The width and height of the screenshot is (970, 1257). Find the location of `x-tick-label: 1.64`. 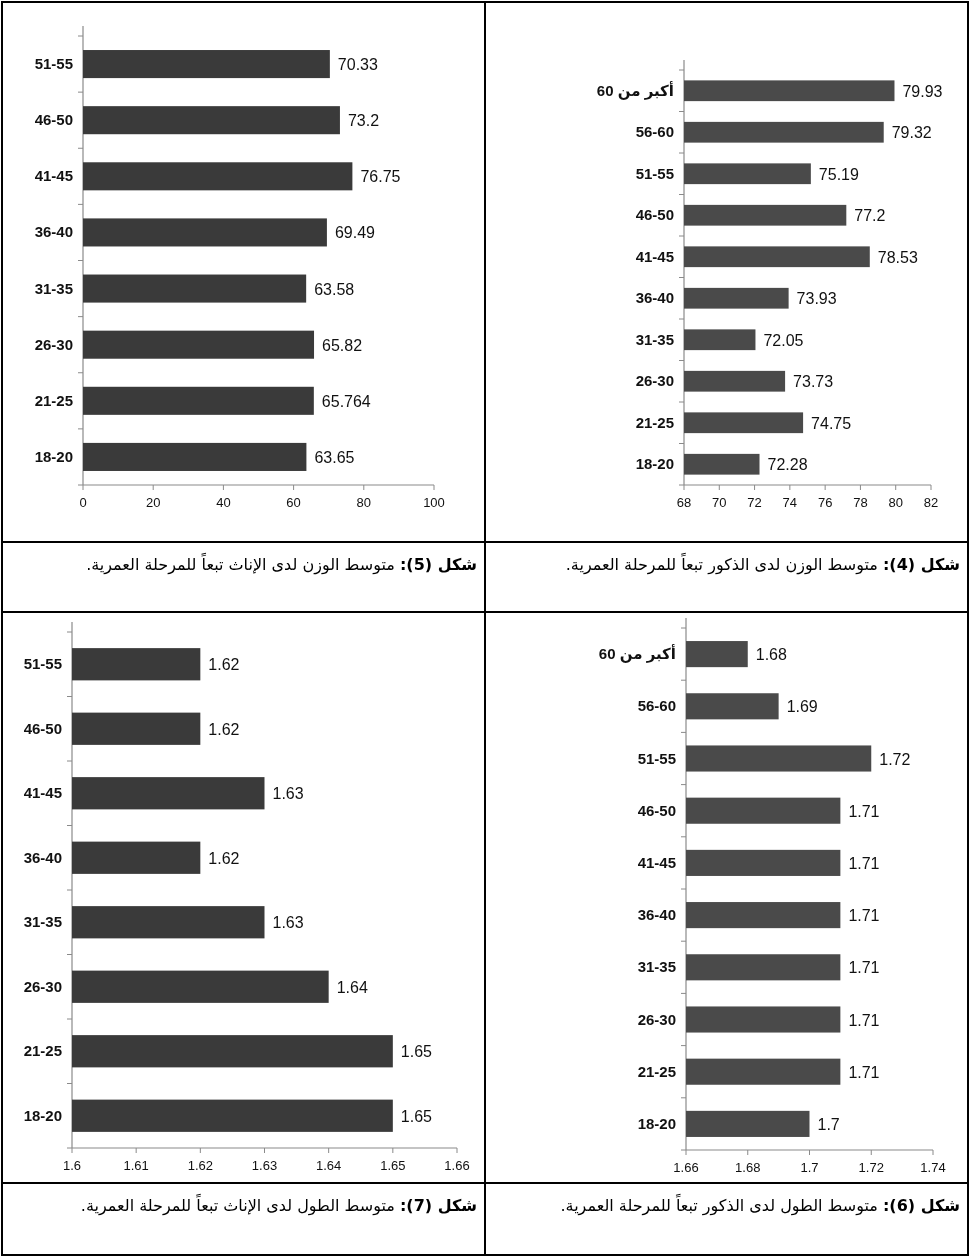

x-tick-label: 1.64 is located at coordinates (329, 1165).